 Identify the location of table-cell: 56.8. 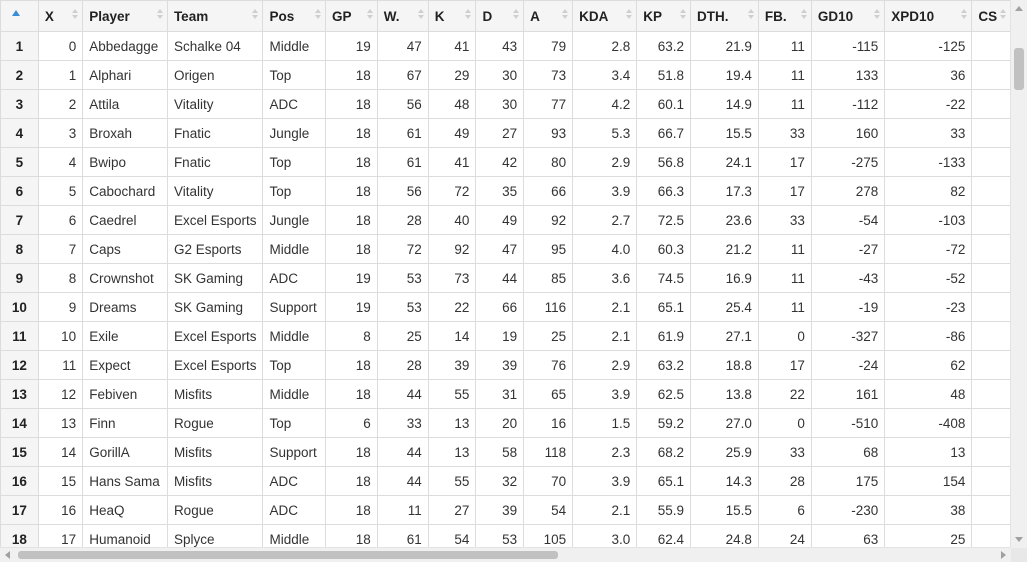
(664, 162).